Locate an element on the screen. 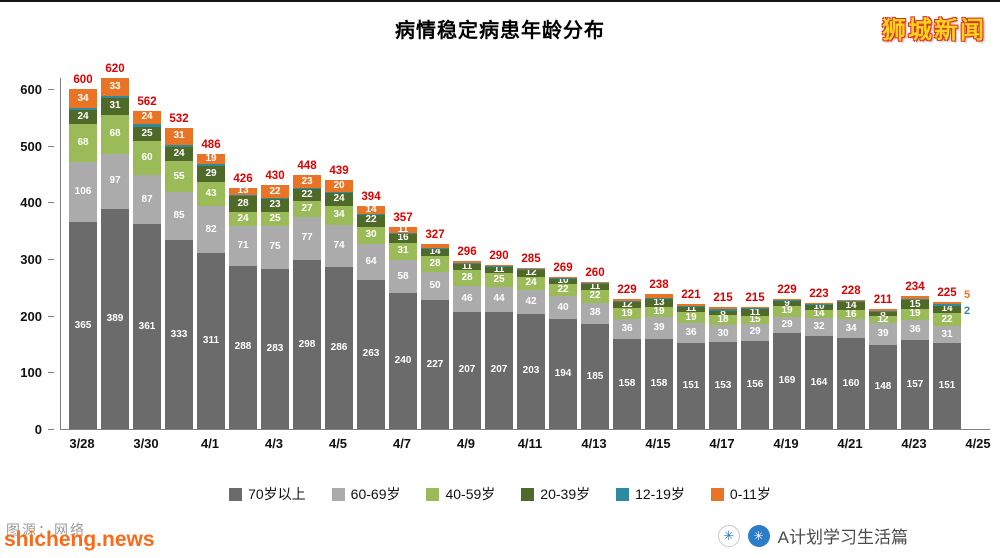  bar-segment: 158 is located at coordinates (659, 384).